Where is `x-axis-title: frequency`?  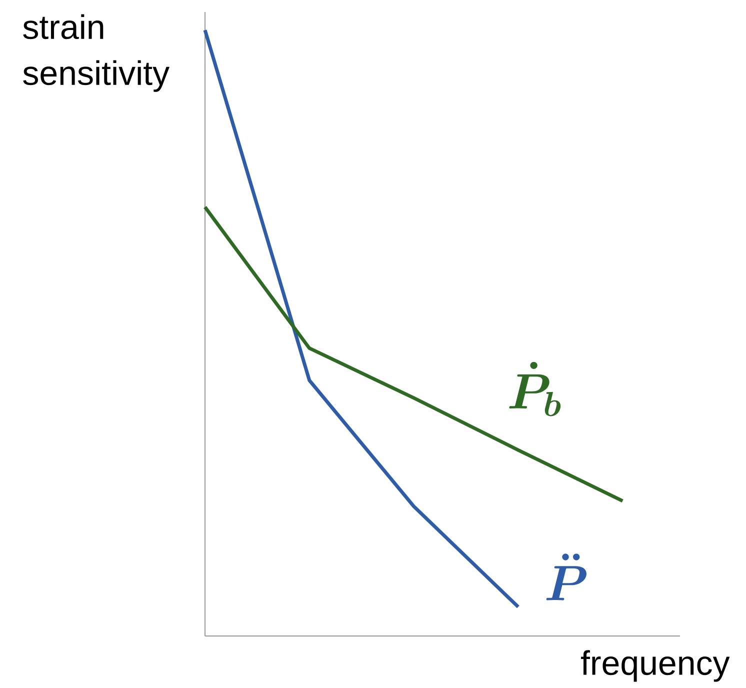
x-axis-title: frequency is located at coordinates (655, 666).